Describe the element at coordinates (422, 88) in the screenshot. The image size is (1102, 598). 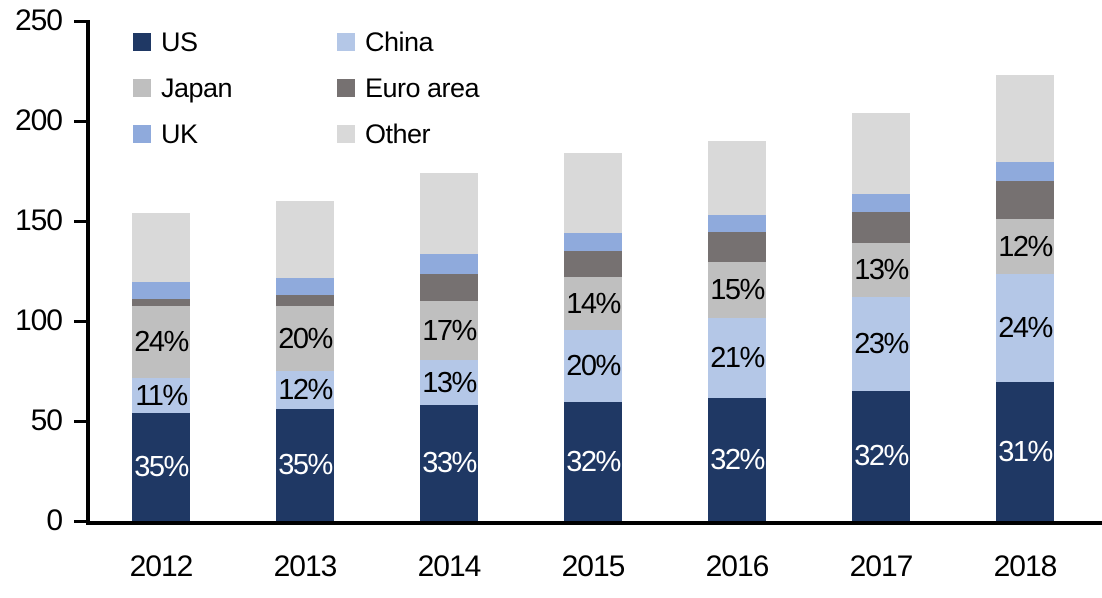
I see `legend-label-euro-area: Euro area` at that location.